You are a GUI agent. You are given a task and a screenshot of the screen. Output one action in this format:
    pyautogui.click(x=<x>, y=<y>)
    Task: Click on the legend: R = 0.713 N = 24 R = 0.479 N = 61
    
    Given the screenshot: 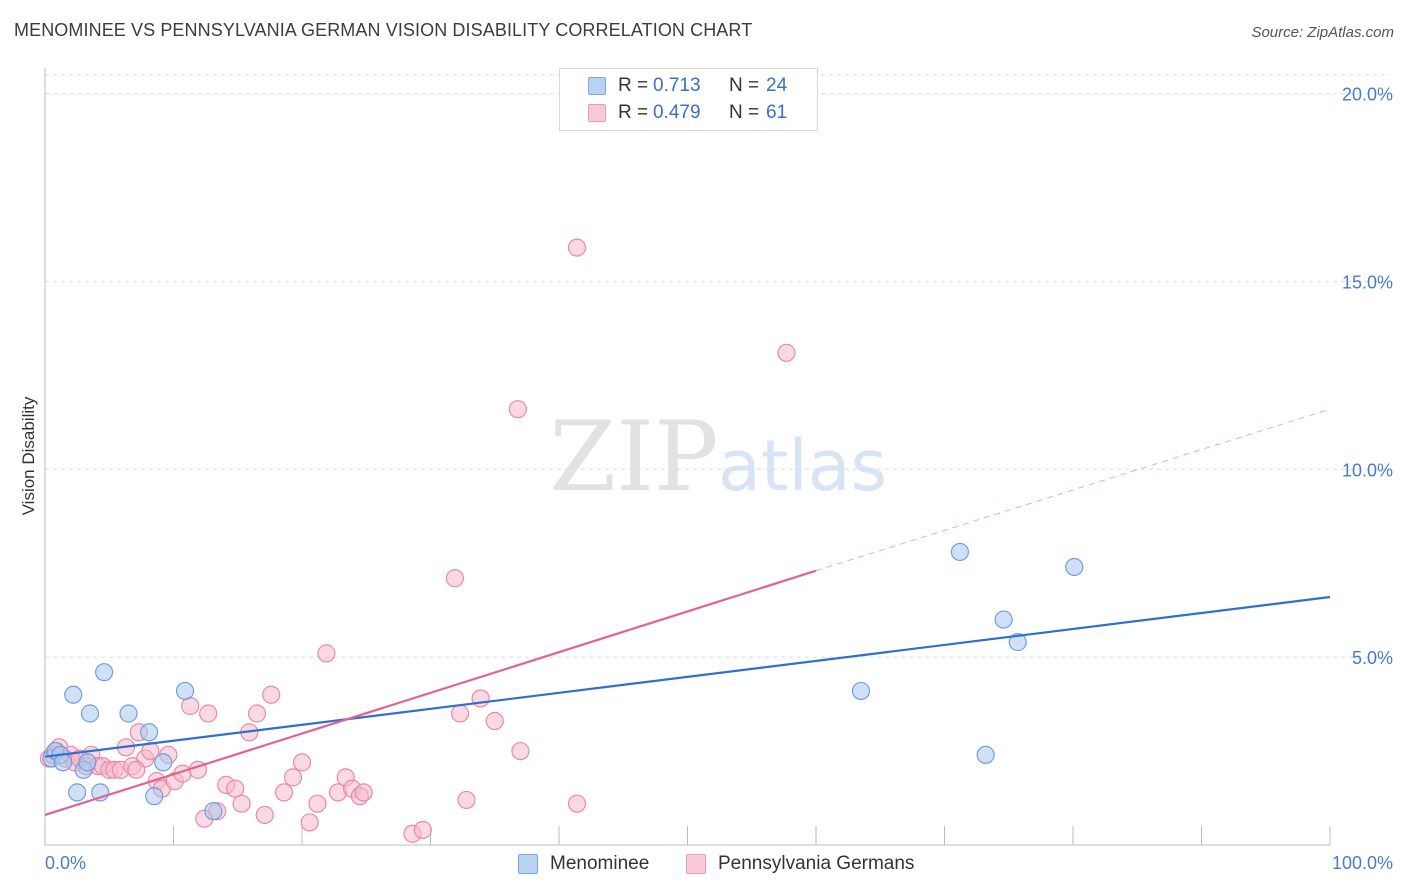 What is the action you would take?
    pyautogui.click(x=688, y=99)
    